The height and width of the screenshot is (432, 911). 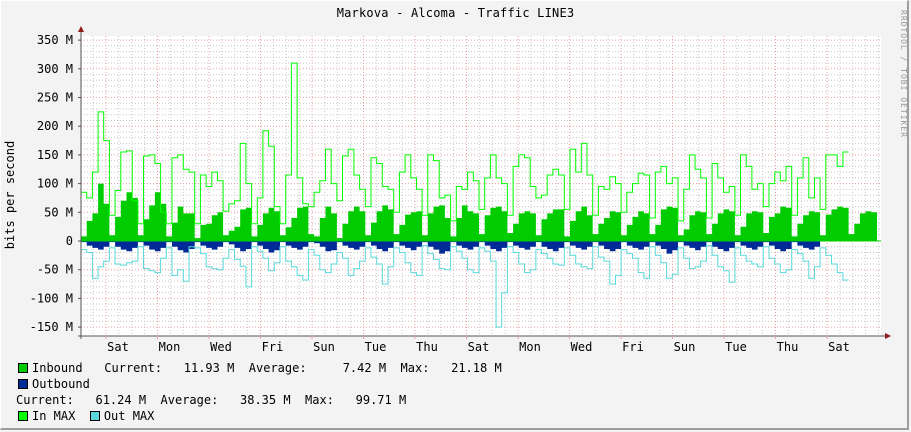 What do you see at coordinates (479, 212) in the screenshot?
I see `inbound-area` at bounding box center [479, 212].